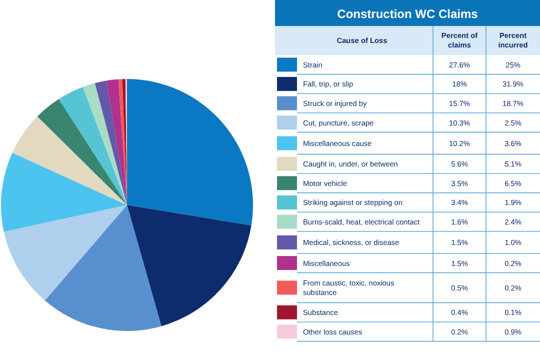 Image resolution: width=540 pixels, height=361 pixels. Describe the element at coordinates (407, 14) in the screenshot. I see `chart-title: Construction WC Claims` at that location.